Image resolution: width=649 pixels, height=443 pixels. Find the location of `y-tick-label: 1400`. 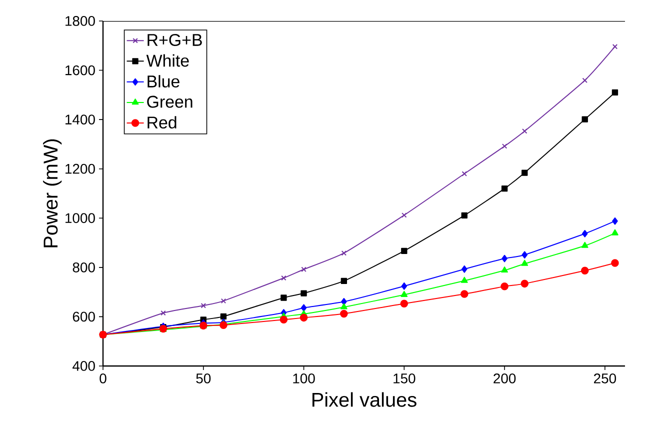

y-tick-label: 1400 is located at coordinates (80, 119).